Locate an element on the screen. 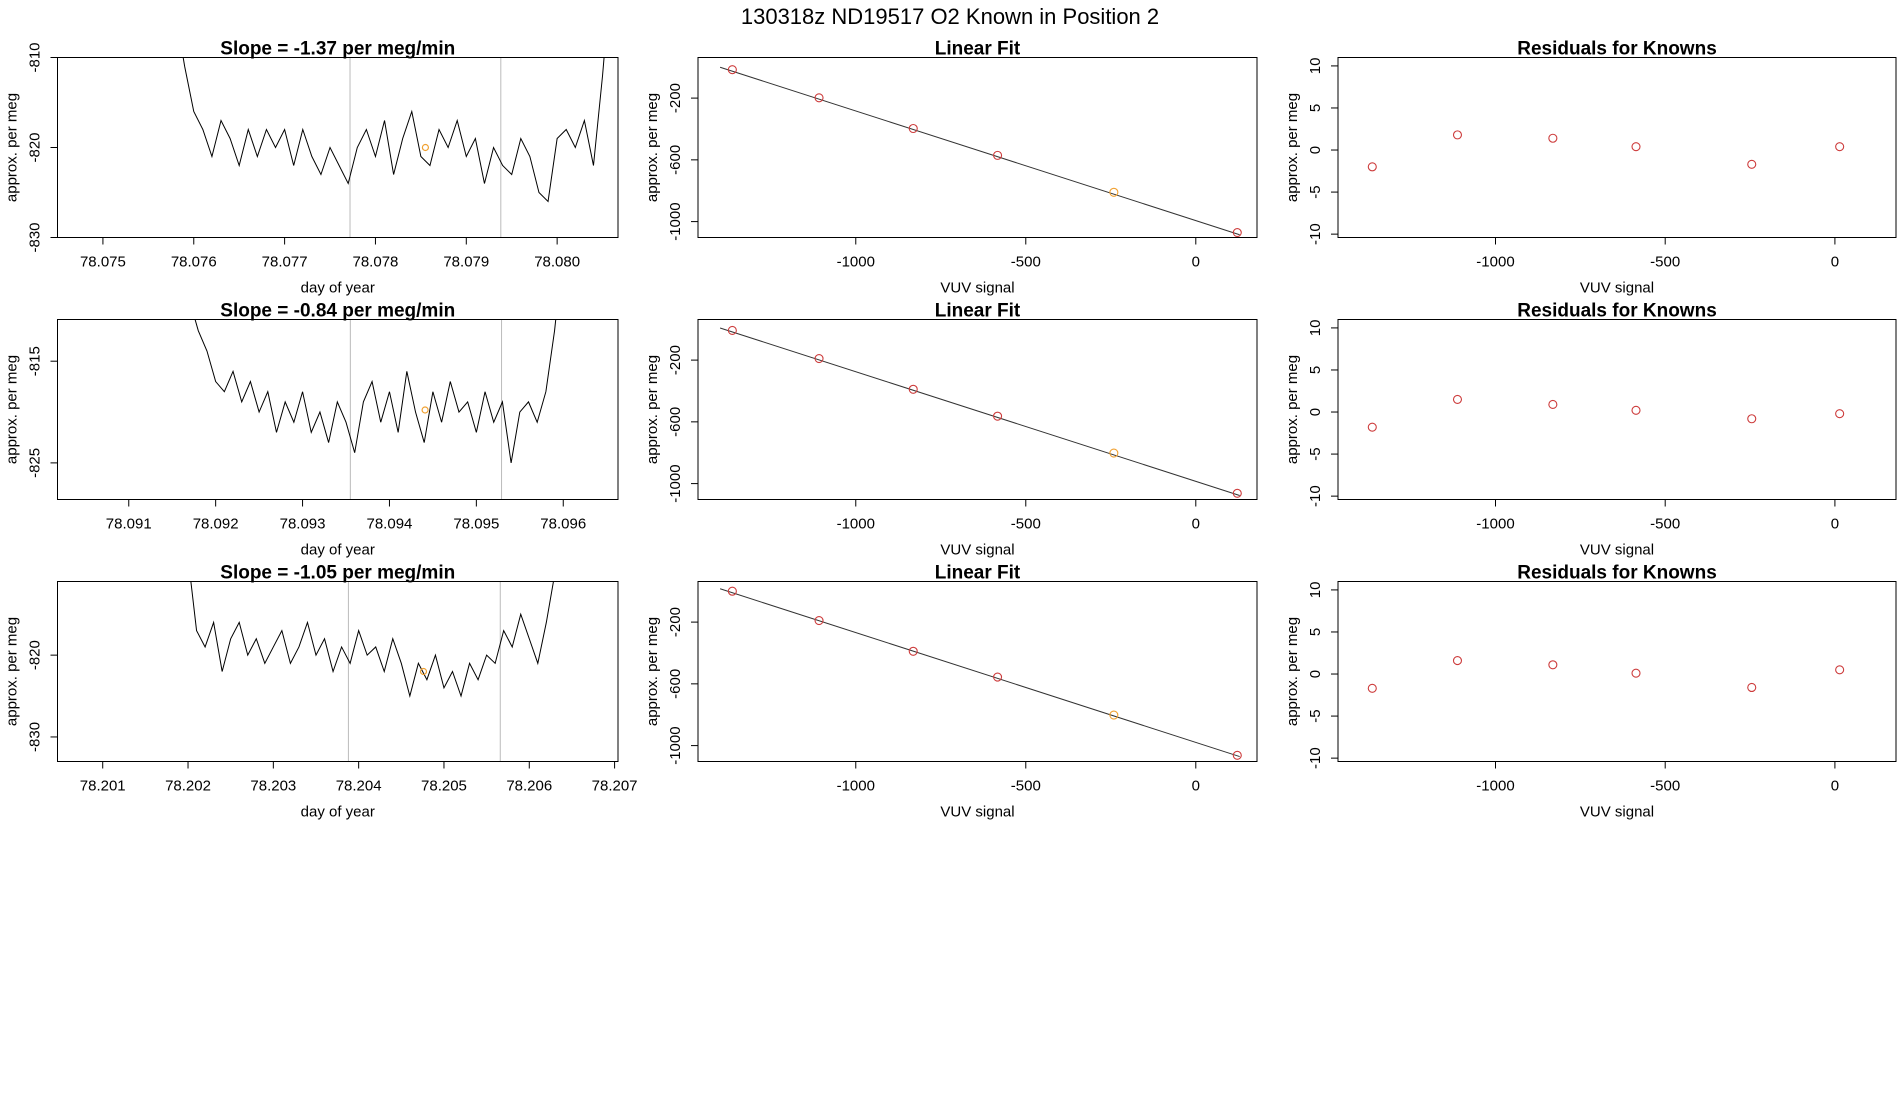 The width and height of the screenshot is (1900, 1100). x-tick-label: 78.080 is located at coordinates (557, 261).